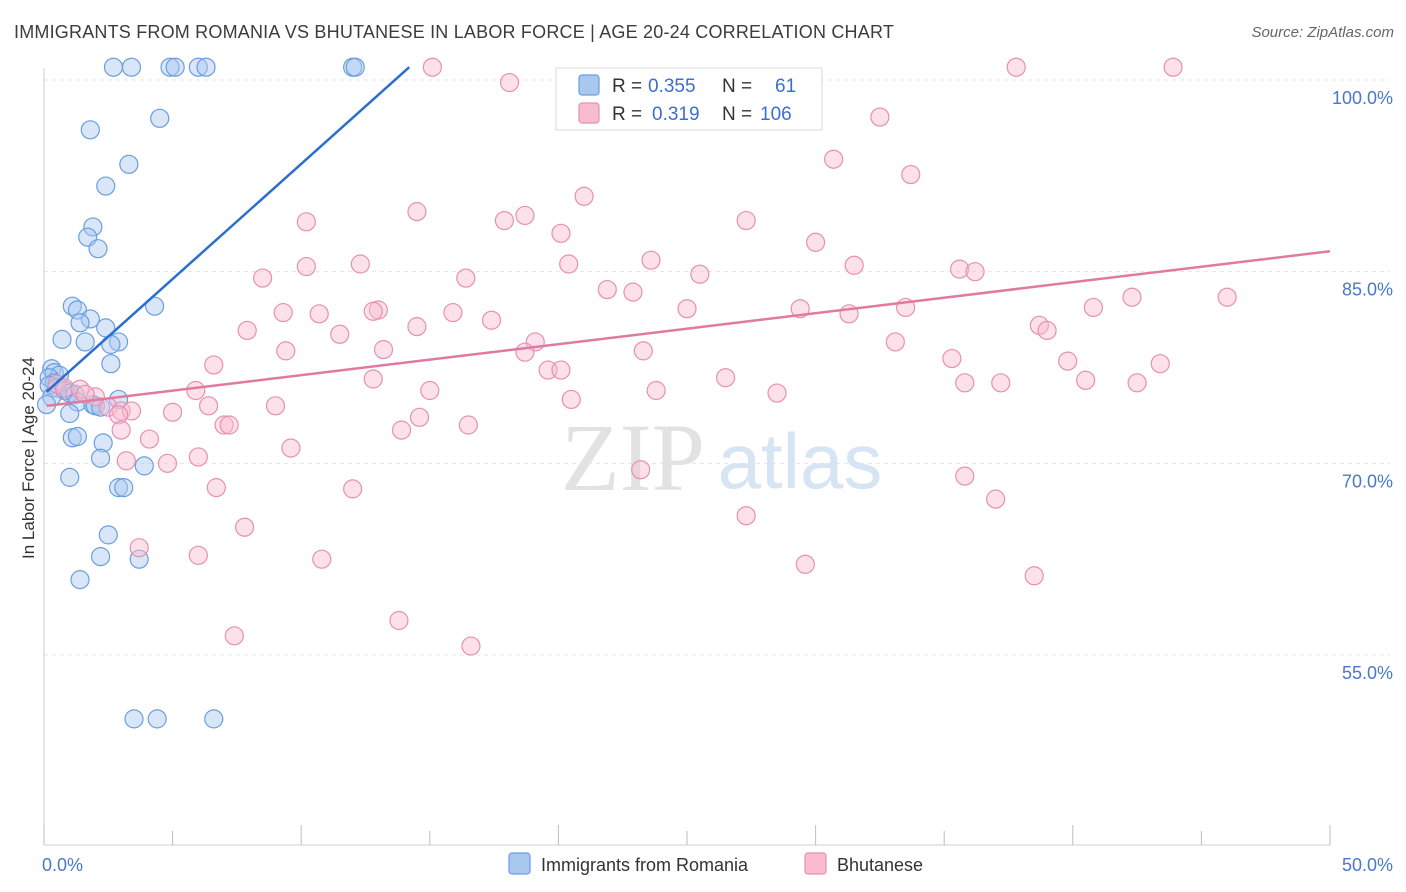 This screenshot has height=892, width=1406. Describe the element at coordinates (689, 99) in the screenshot. I see `legend-top: R = 0.355 N = 61 R = 0.319 N = 106` at that location.